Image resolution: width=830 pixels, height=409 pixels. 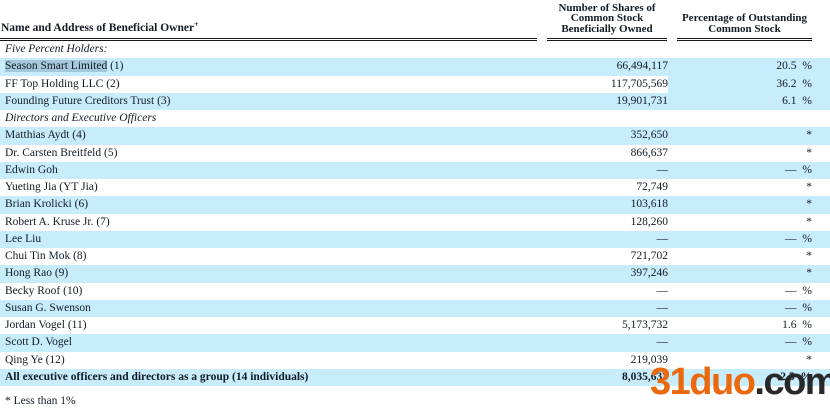 What do you see at coordinates (794, 66) in the screenshot?
I see `percentage-cell: 20.5 %` at bounding box center [794, 66].